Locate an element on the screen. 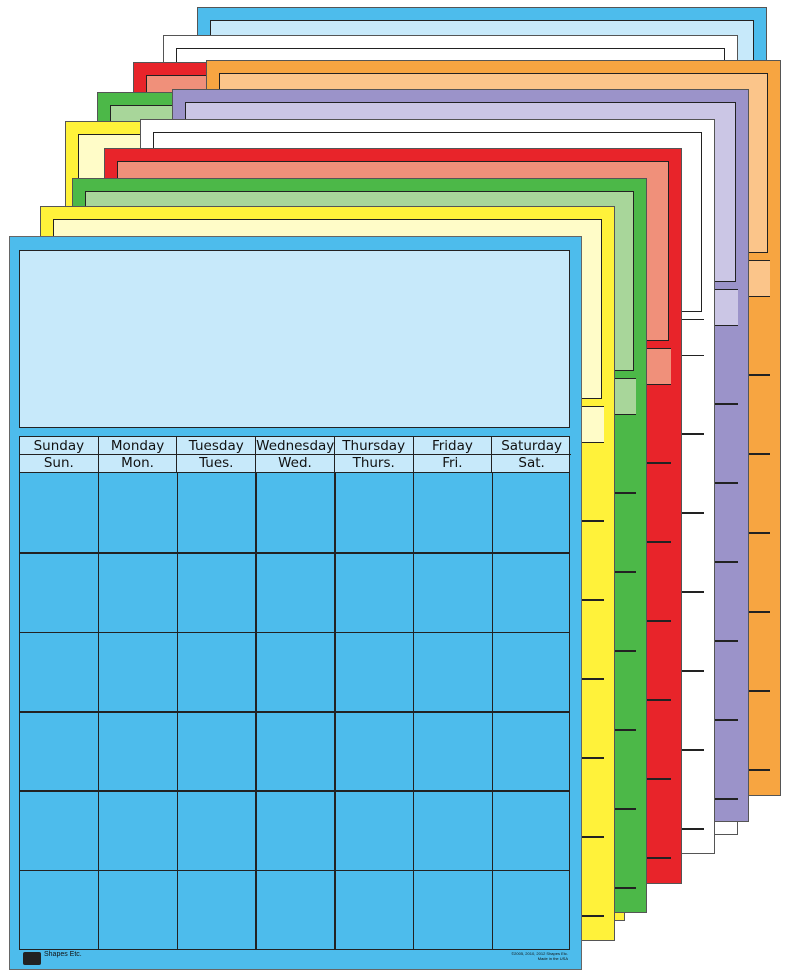 This screenshot has height=976, width=788. weekday-saturday: Saturday Sat. is located at coordinates (531, 454).